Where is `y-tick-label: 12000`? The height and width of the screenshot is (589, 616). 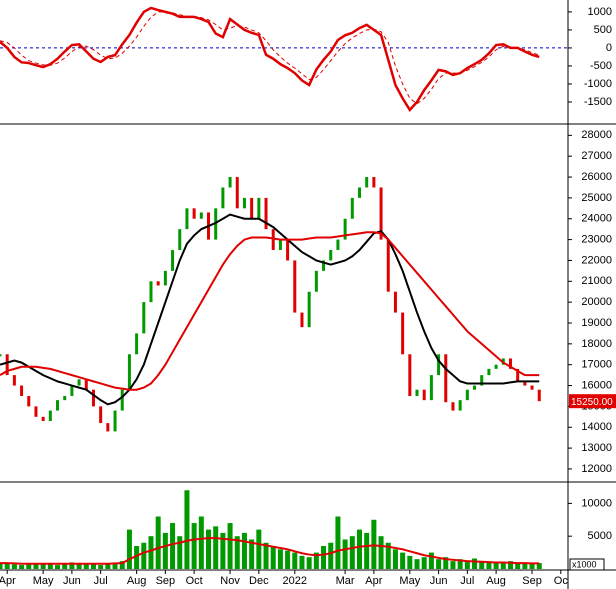 y-tick-label: 12000 is located at coordinates (596, 469).